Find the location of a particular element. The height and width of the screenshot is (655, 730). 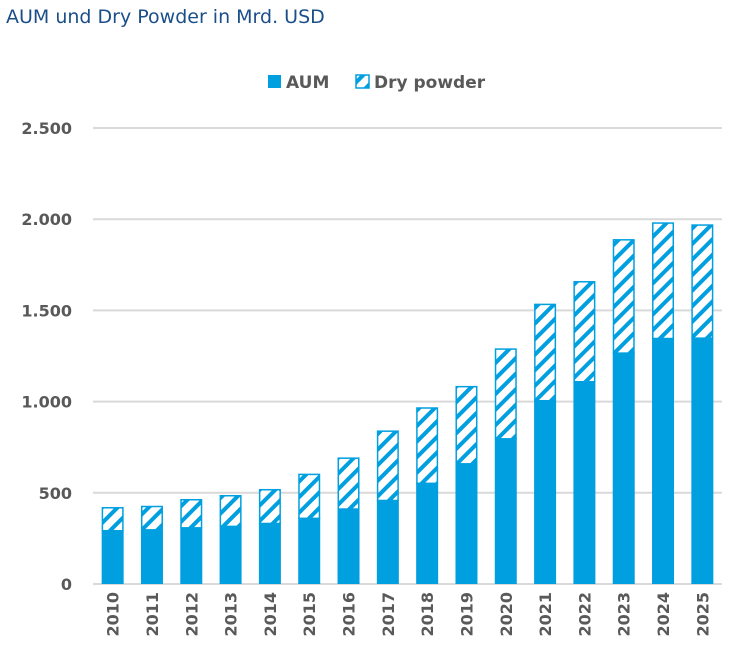

chart-title: AUM und Dry Powder in Mrd. USD is located at coordinates (165, 17).